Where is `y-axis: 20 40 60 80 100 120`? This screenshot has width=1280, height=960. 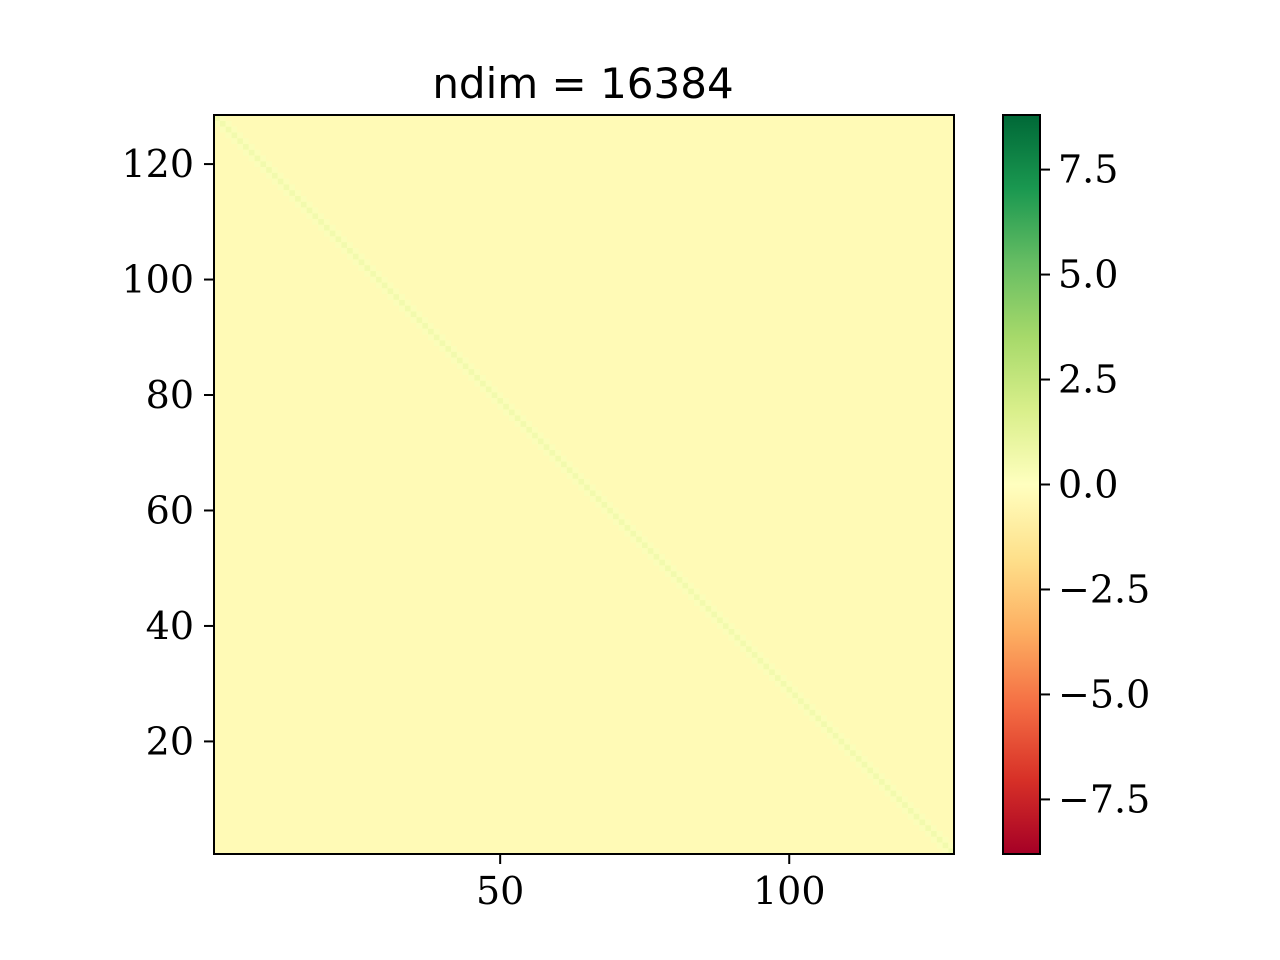 y-axis: 20 40 60 80 100 120 is located at coordinates (167, 452).